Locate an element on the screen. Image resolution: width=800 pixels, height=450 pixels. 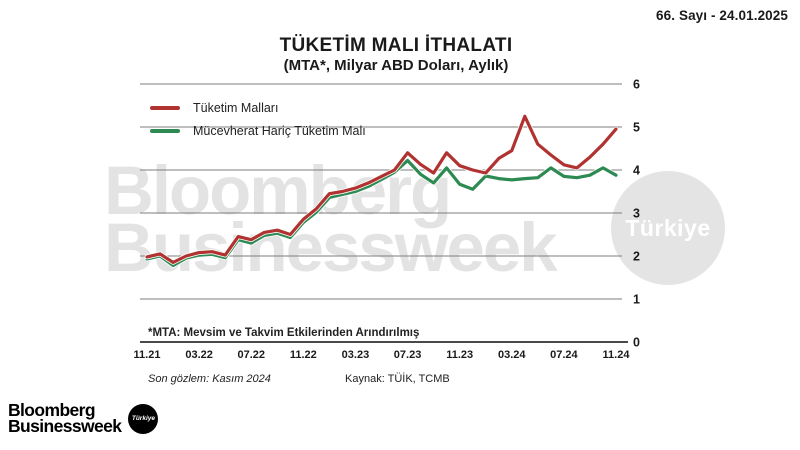
publisher-logo: Bloomberg Businessweek Türkiye is located at coordinates (83, 418).